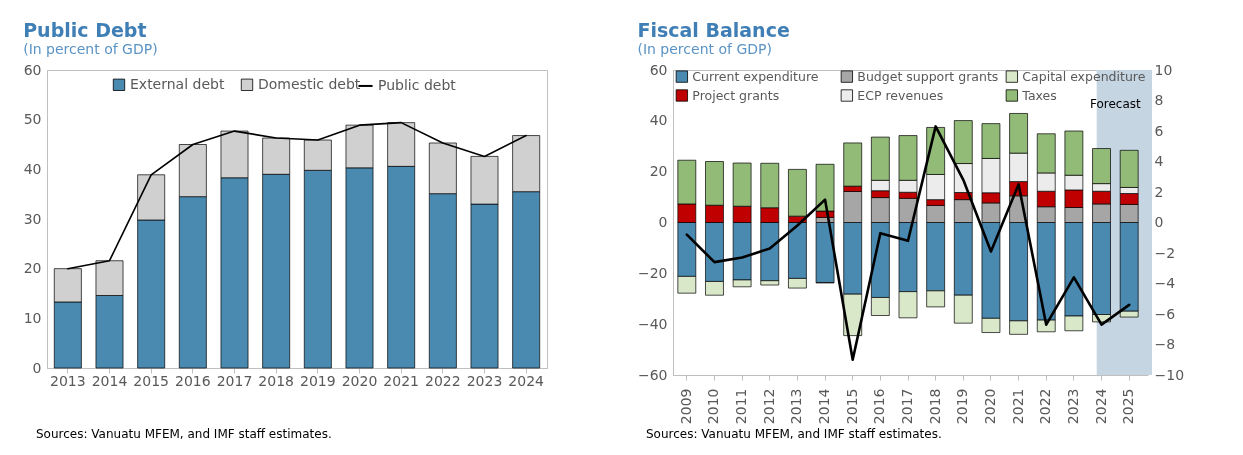 The width and height of the screenshot is (1243, 455). Describe the element at coordinates (652, 374) in the screenshot. I see `y-tick-label: −60` at that location.